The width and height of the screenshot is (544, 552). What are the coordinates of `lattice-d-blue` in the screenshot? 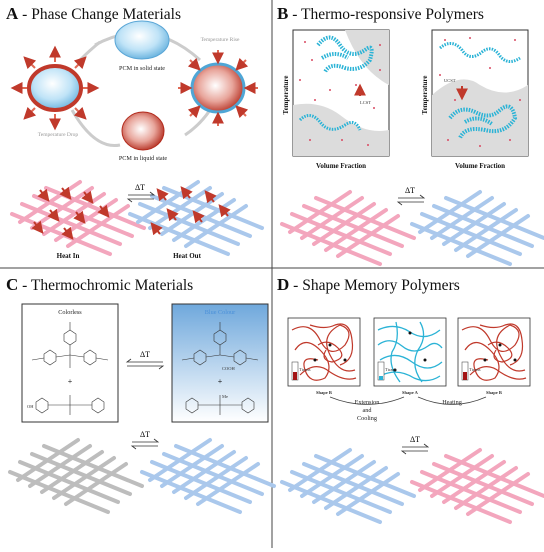 It's located at (348, 486).